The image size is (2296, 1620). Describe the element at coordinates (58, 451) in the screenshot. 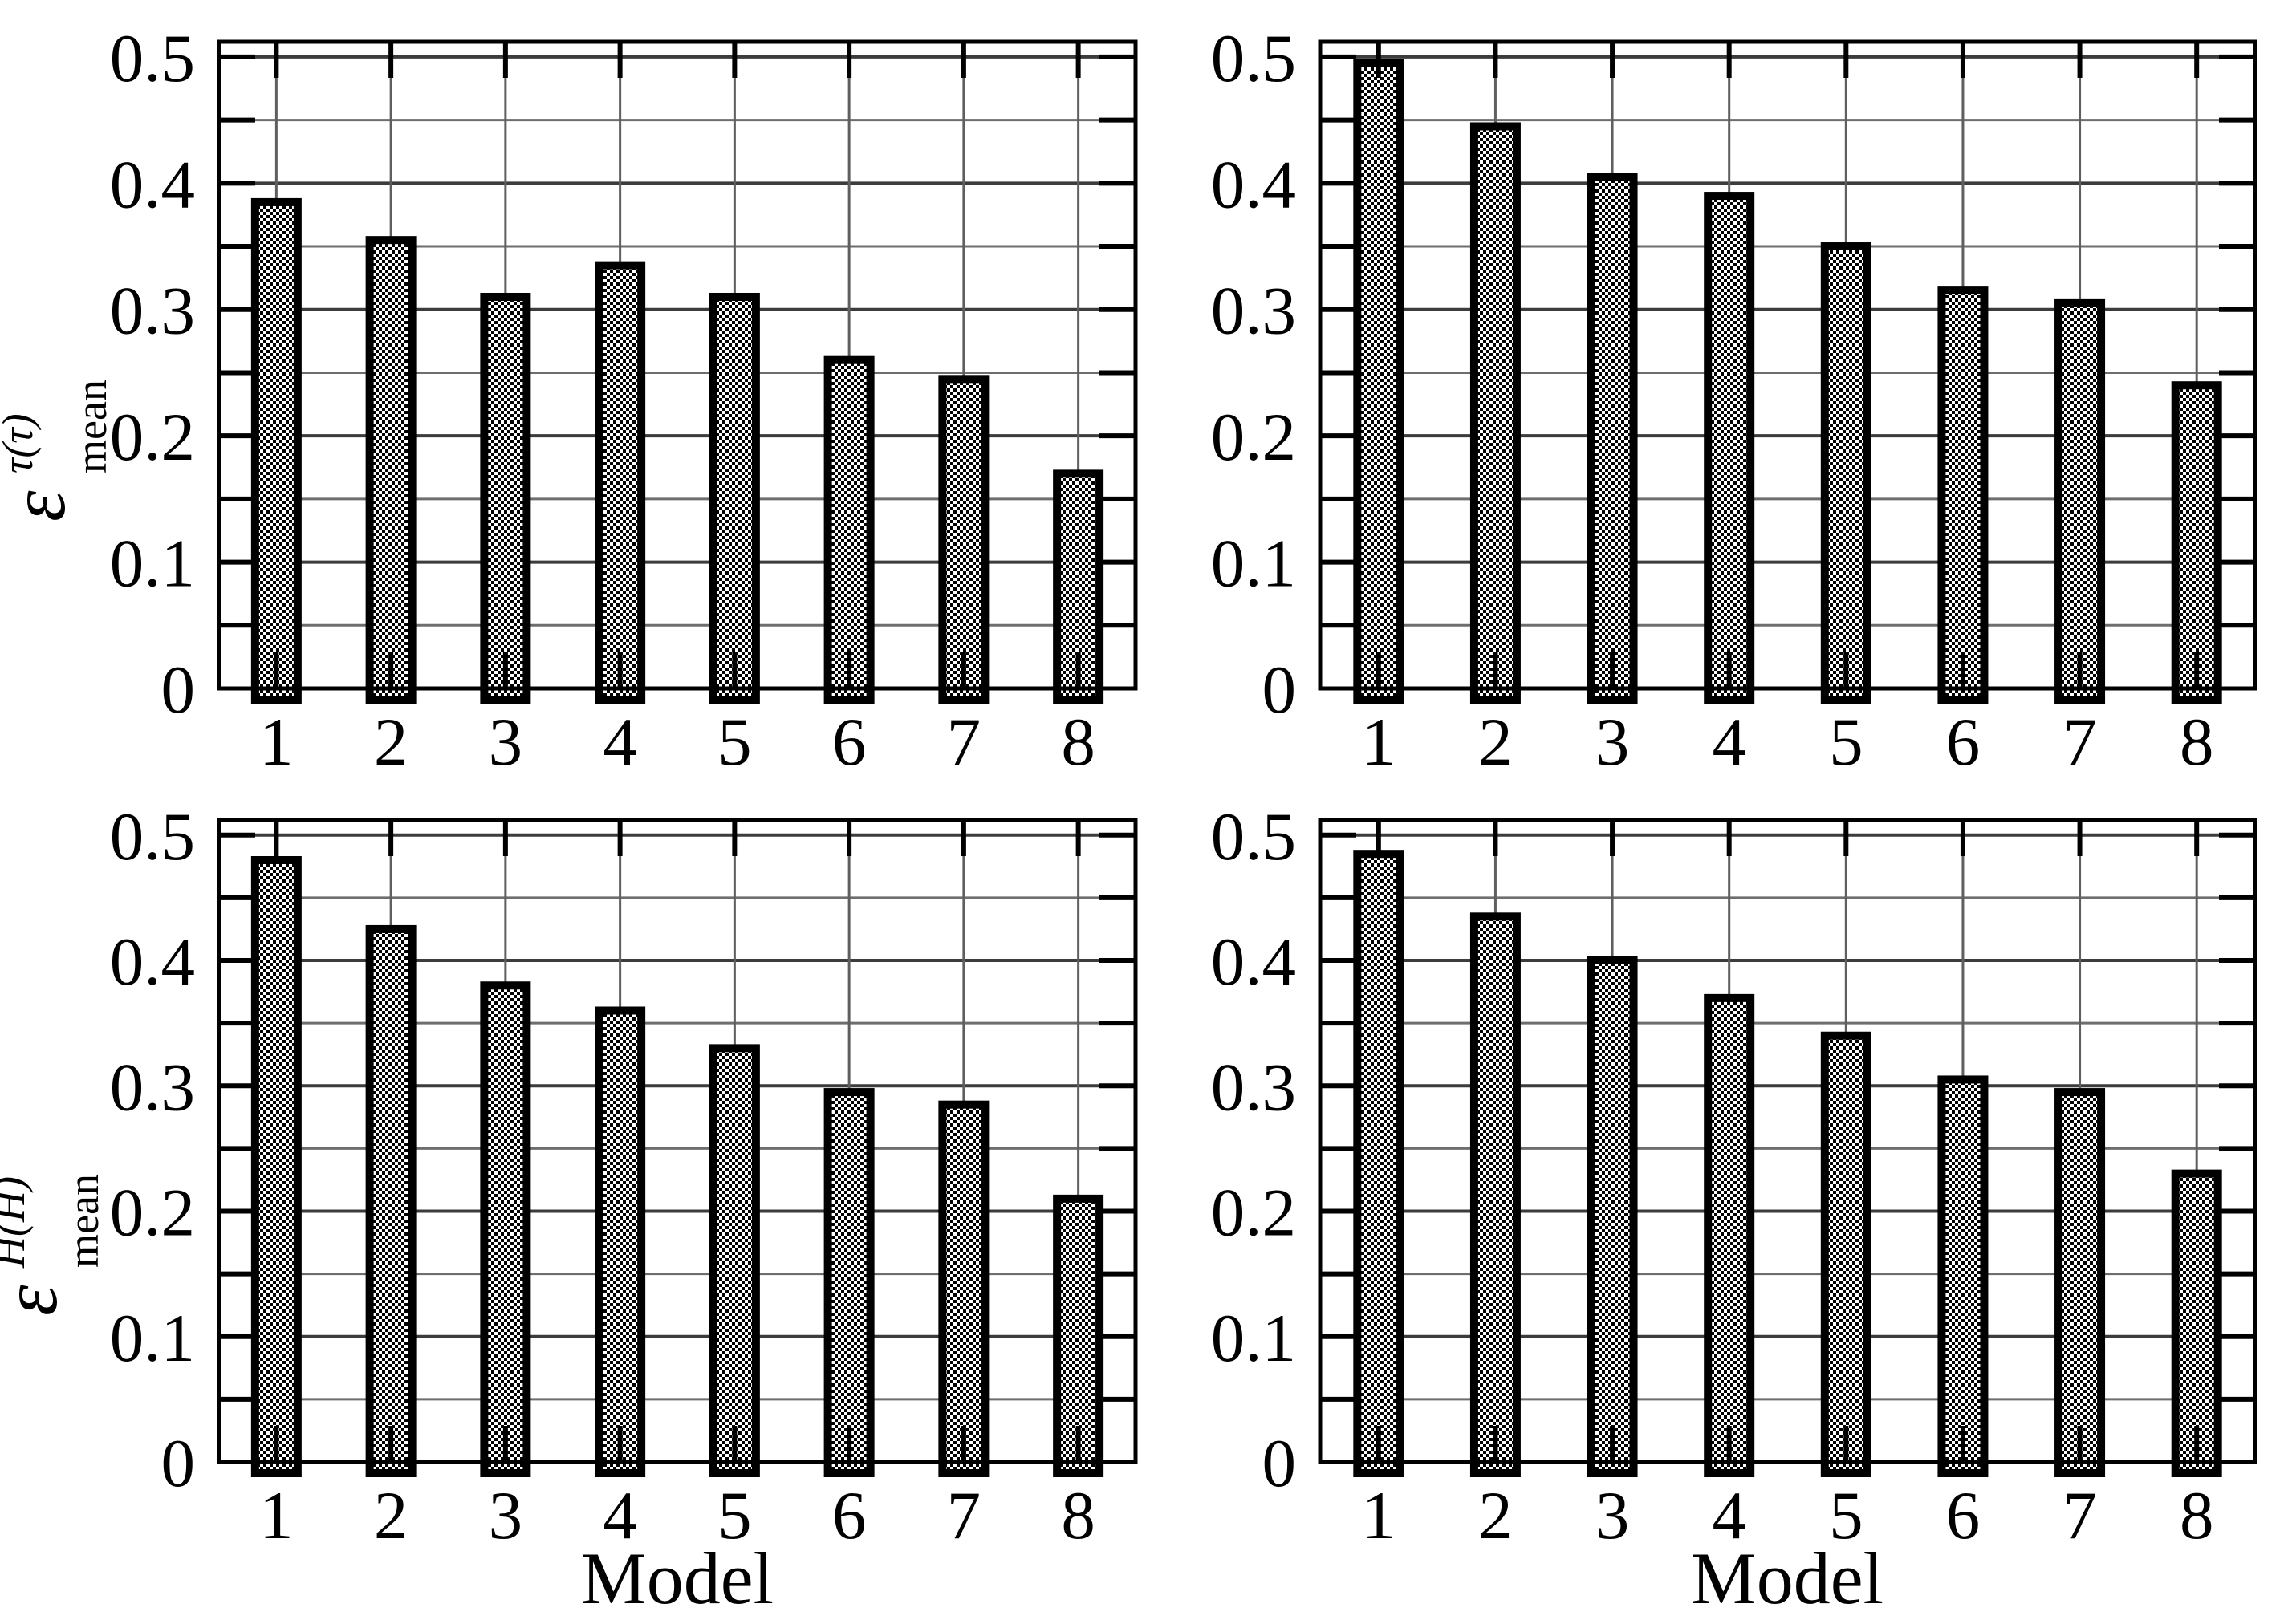

I see `y-axis-label: ε τ(τ) mean` at that location.